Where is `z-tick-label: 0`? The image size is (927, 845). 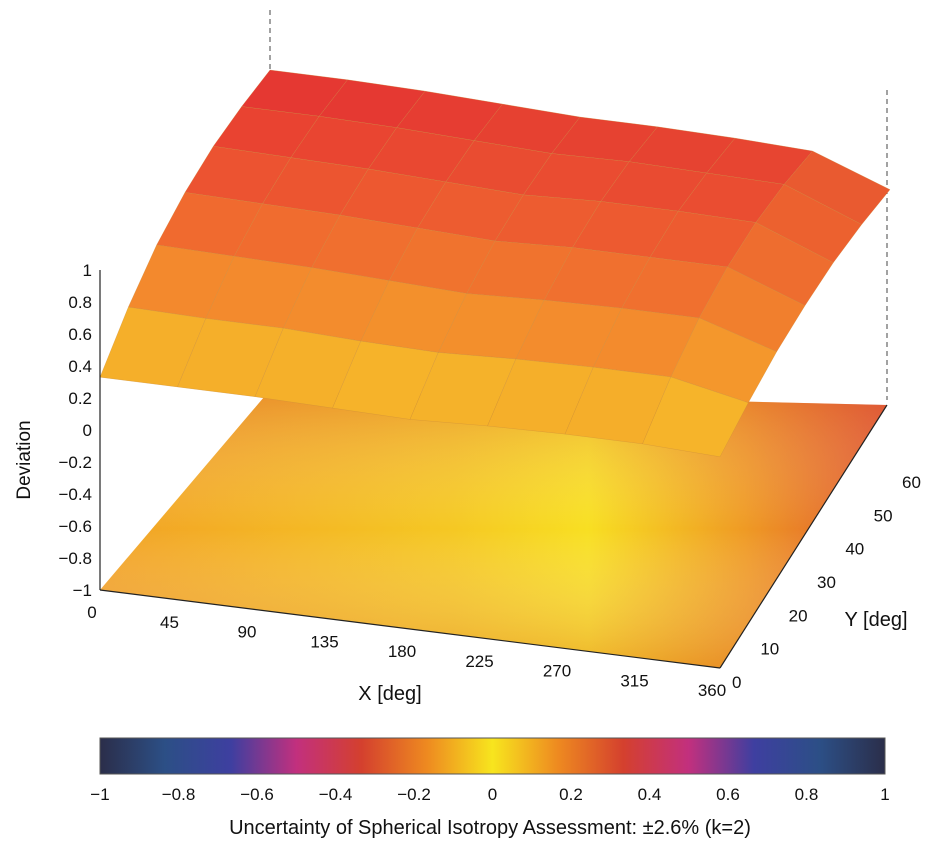 z-tick-label: 0 is located at coordinates (87, 430).